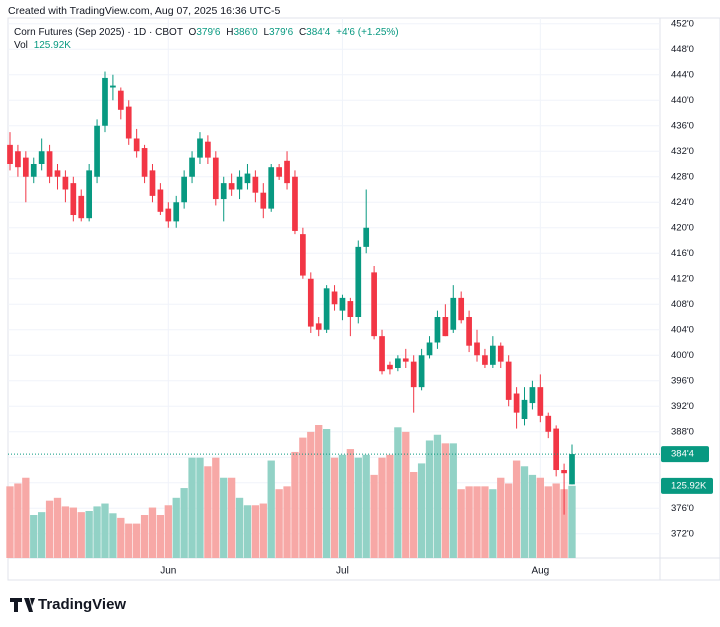 This screenshot has width=720, height=627. What do you see at coordinates (246, 32) in the screenshot?
I see `legend-high: 386'0` at bounding box center [246, 32].